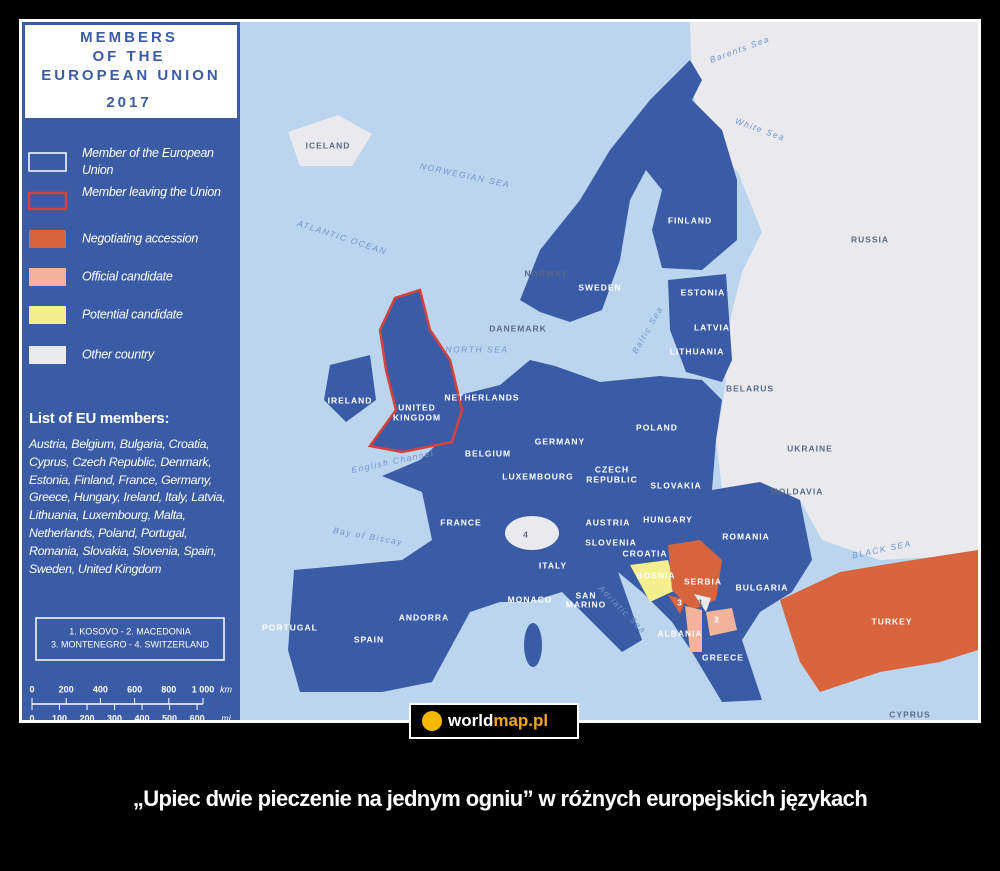 The width and height of the screenshot is (1000, 871). Describe the element at coordinates (526, 534) in the screenshot. I see `map-label: 4` at that location.